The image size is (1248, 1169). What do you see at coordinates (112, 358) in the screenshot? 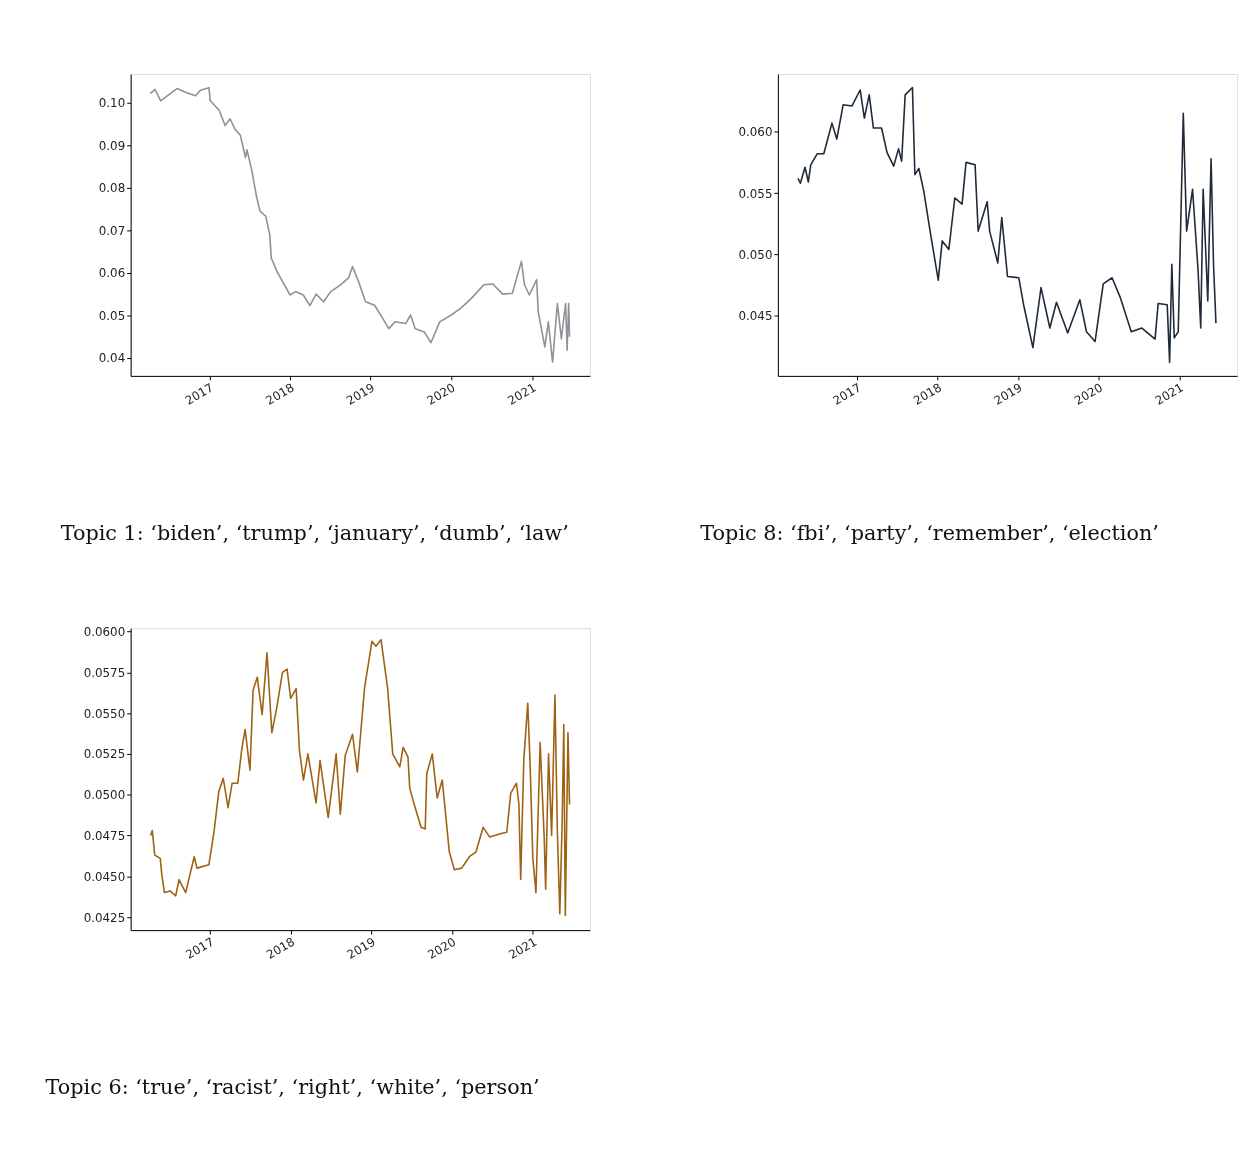
I see `y-tick-label: 0.04` at bounding box center [112, 358].